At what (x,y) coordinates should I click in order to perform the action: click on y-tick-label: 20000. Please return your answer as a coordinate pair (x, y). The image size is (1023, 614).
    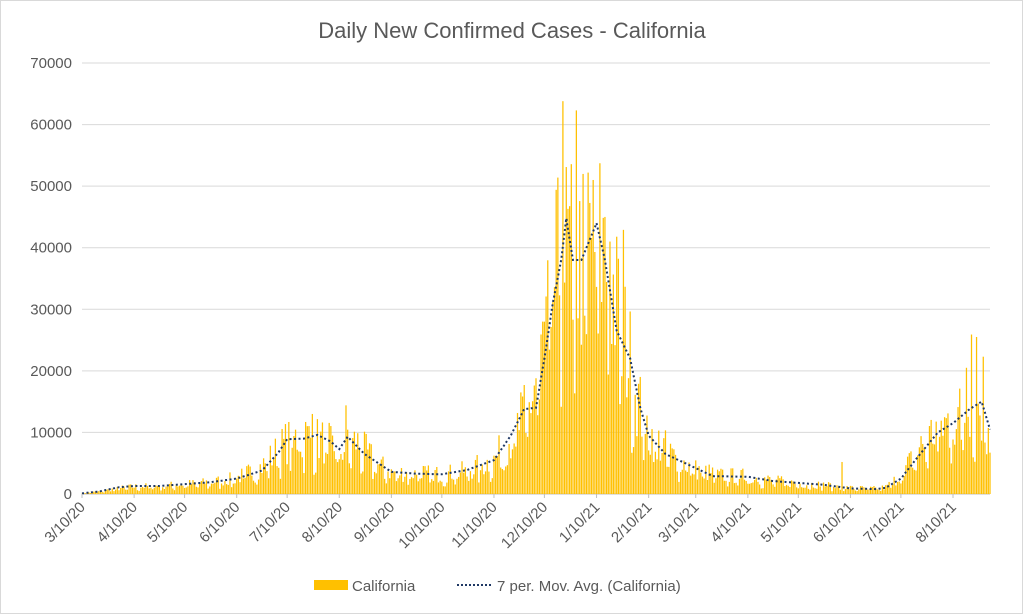
    Looking at the image, I should click on (51, 371).